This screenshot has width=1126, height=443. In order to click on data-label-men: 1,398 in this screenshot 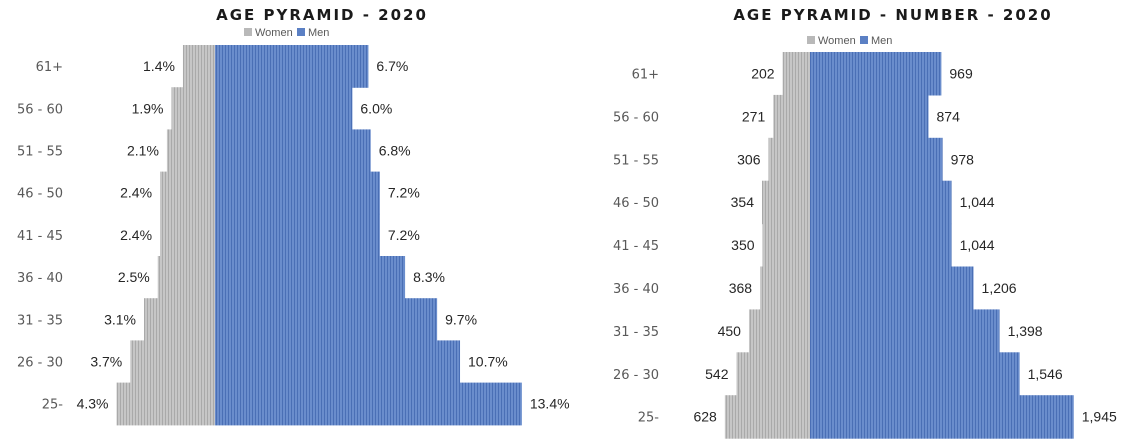, I will do `click(1025, 331)`.